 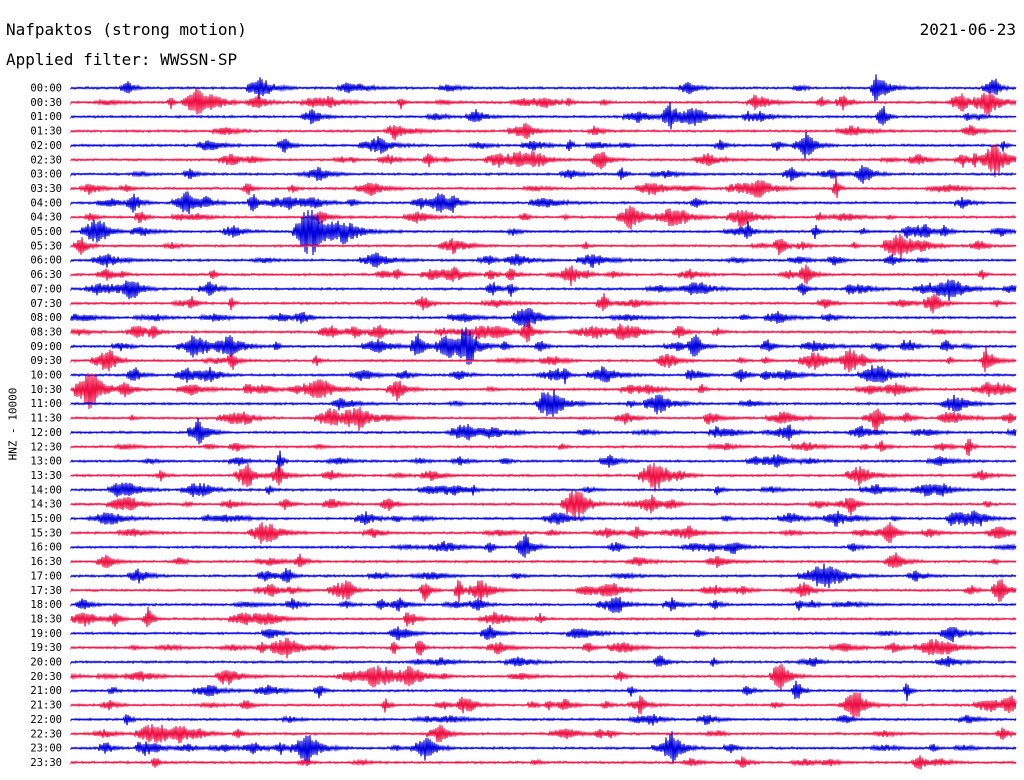 I want to click on row-time-label: 20:00, so click(x=46, y=663).